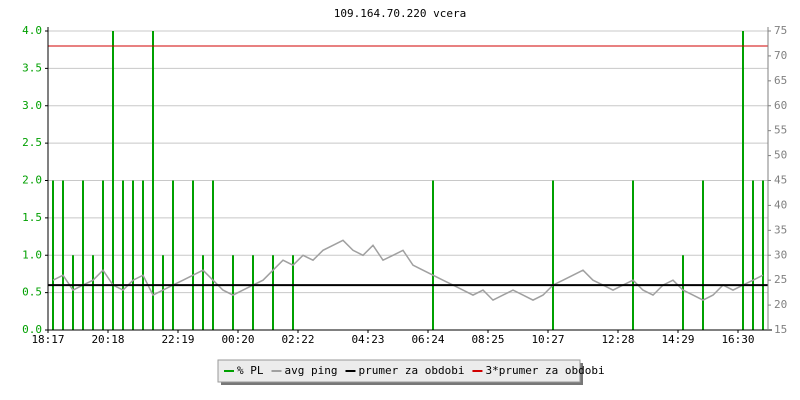 The width and height of the screenshot is (800, 400). What do you see at coordinates (780, 30) in the screenshot?
I see `y2-tick-label: 75` at bounding box center [780, 30].